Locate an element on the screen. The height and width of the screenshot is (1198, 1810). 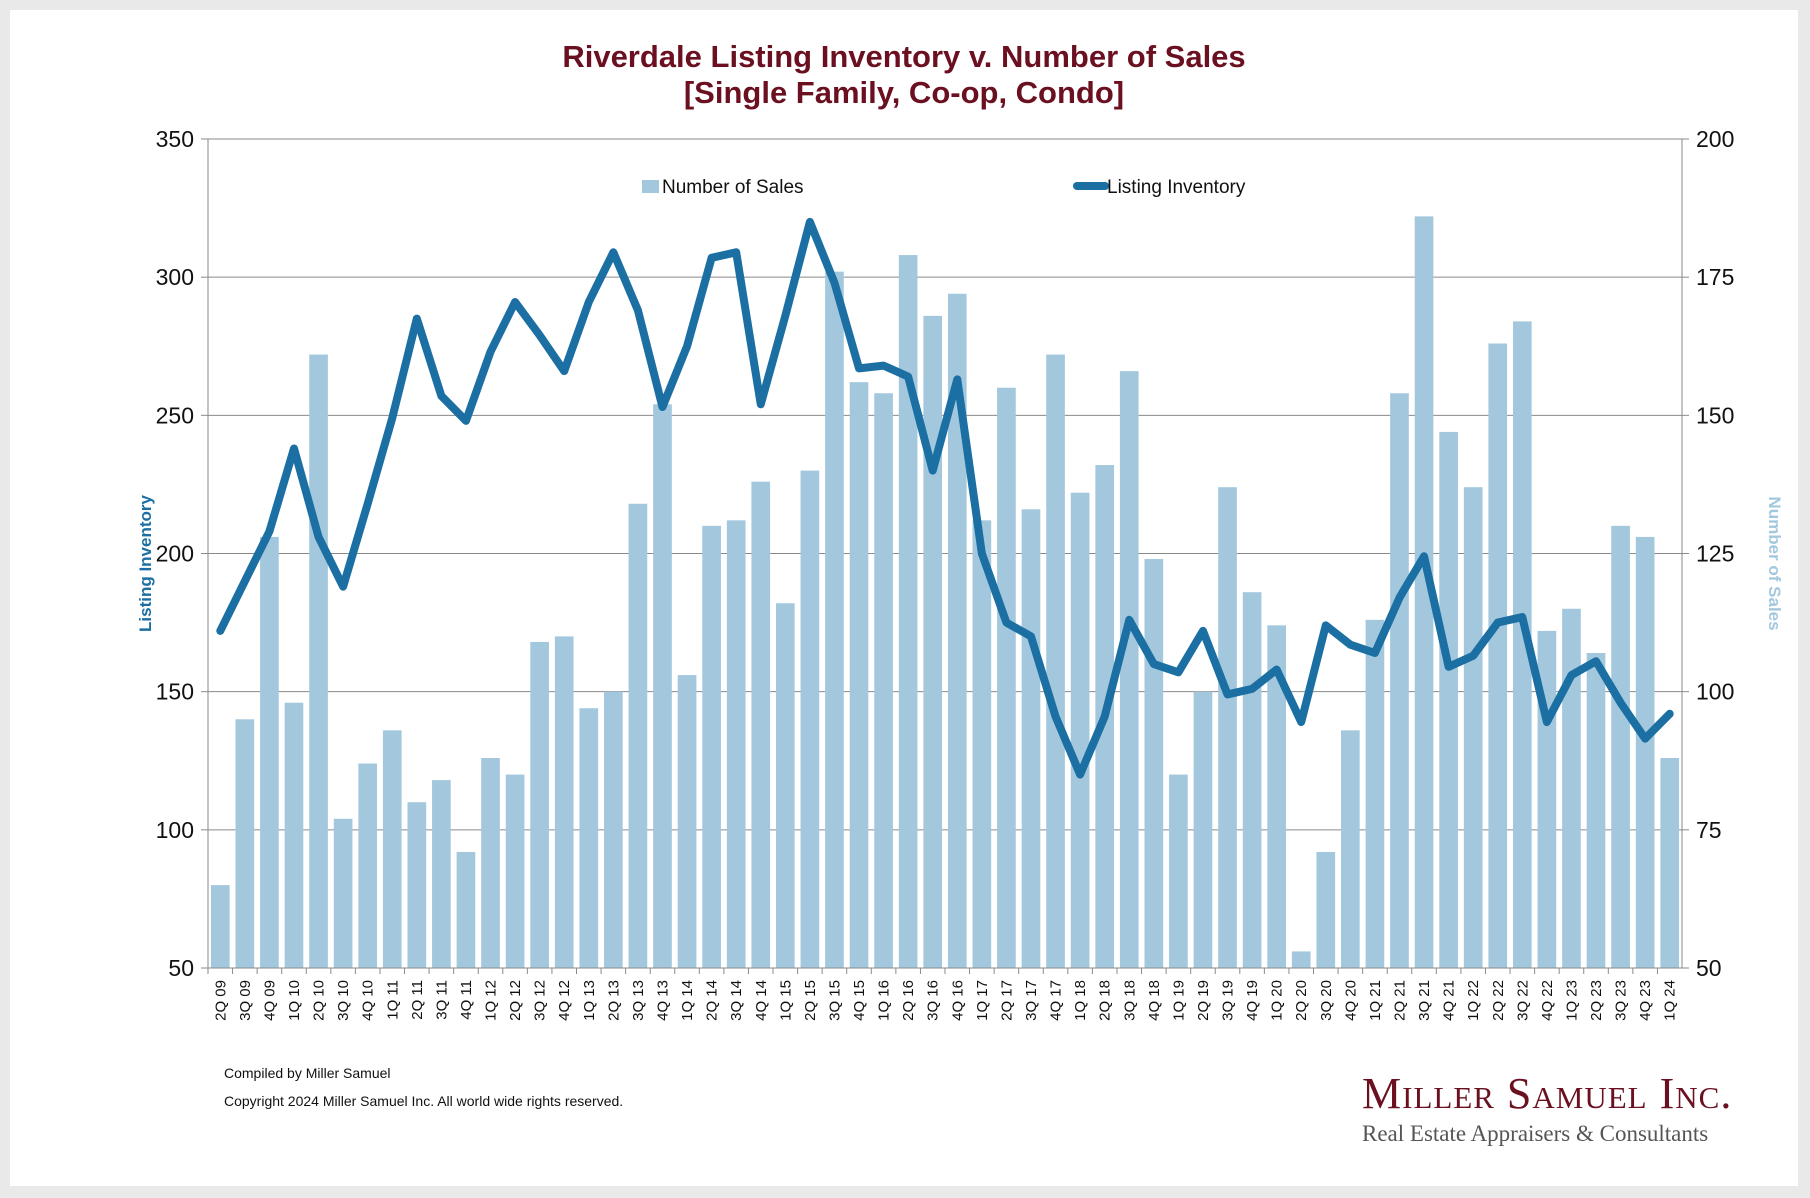
x-tick-label: 2Q 10 is located at coordinates (319, 1000).